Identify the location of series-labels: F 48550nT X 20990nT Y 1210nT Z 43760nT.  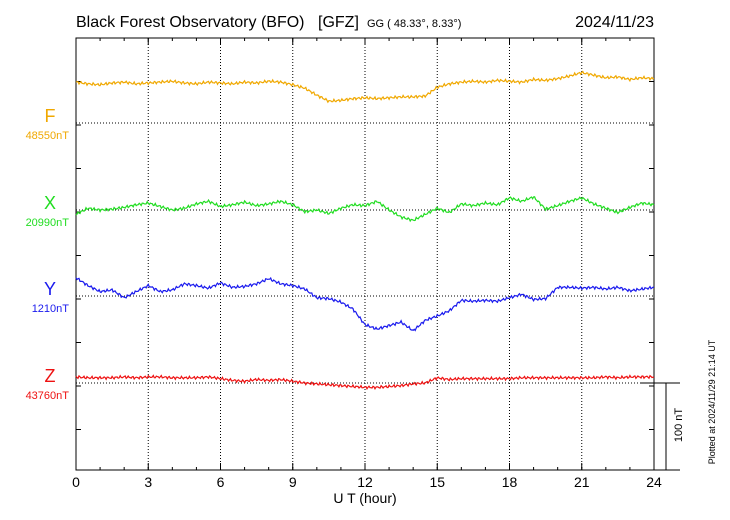
(48, 254).